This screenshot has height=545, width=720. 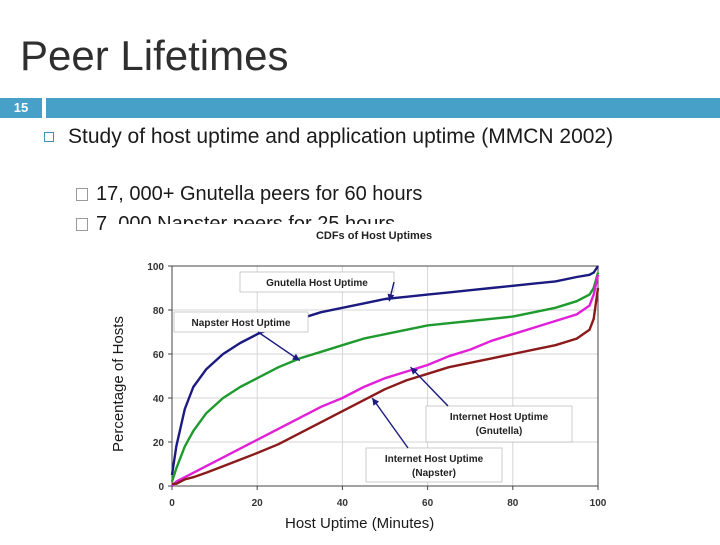 What do you see at coordinates (49, 137) in the screenshot?
I see `bullet-square-icon` at bounding box center [49, 137].